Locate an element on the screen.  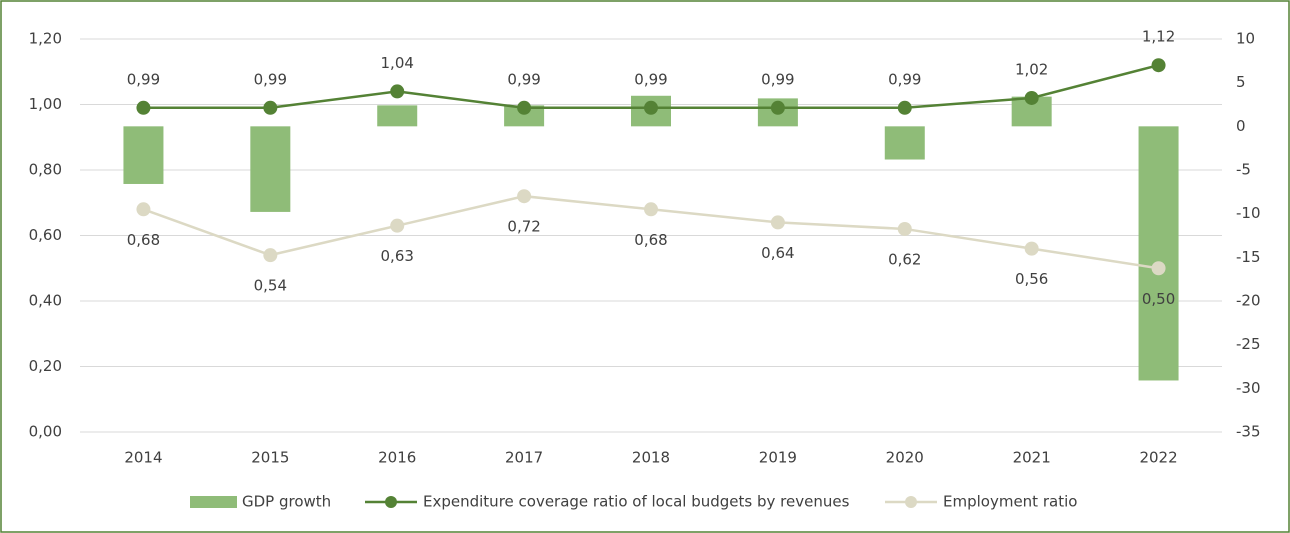
x-tick-label: 2018 is located at coordinates (651, 458).